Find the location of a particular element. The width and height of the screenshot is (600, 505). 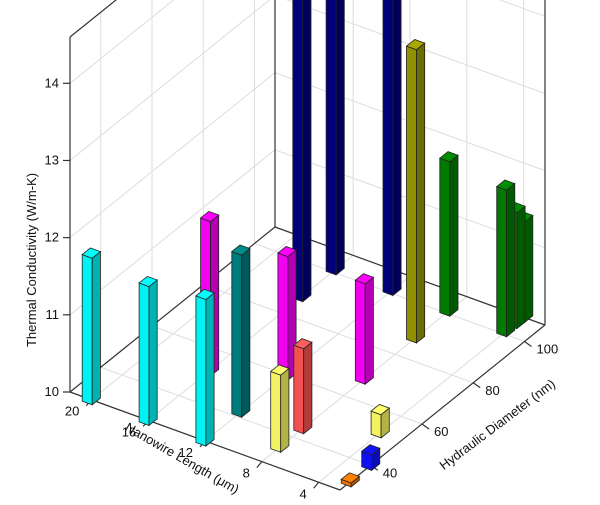

x-tick-label: 16 is located at coordinates (129, 431).